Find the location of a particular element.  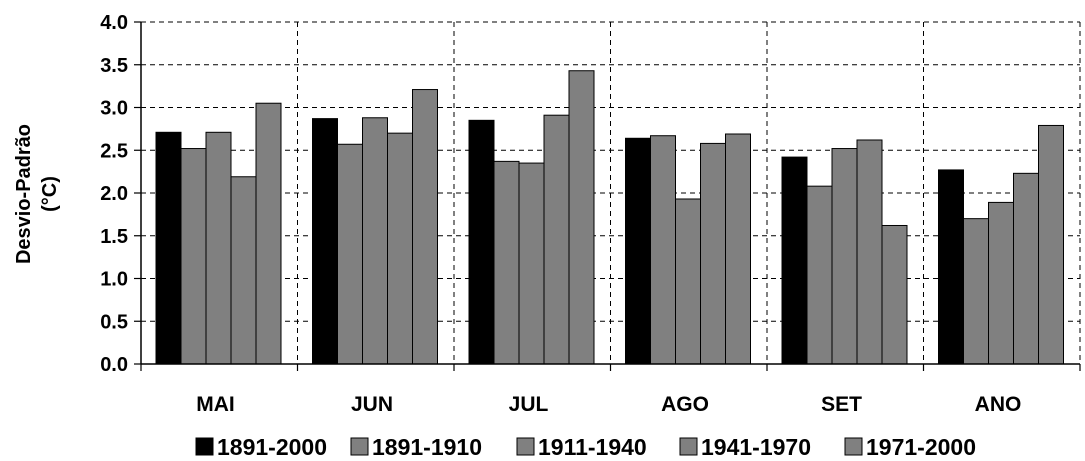

bar-set-1891-2000 is located at coordinates (794, 260).